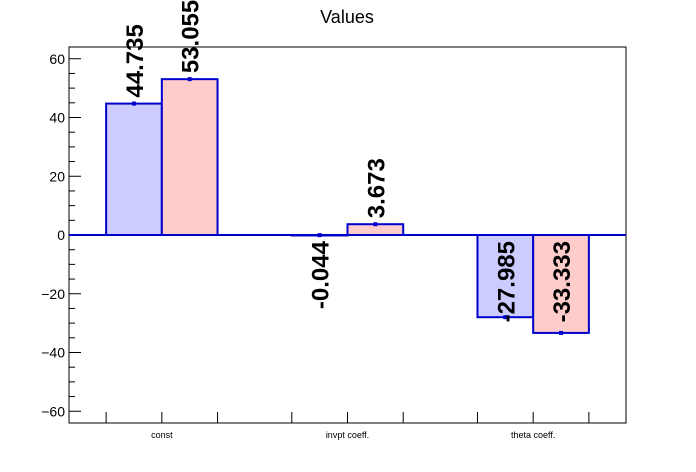 This screenshot has width=696, height=472. Describe the element at coordinates (533, 435) in the screenshot. I see `category-label: theta coeff.` at that location.